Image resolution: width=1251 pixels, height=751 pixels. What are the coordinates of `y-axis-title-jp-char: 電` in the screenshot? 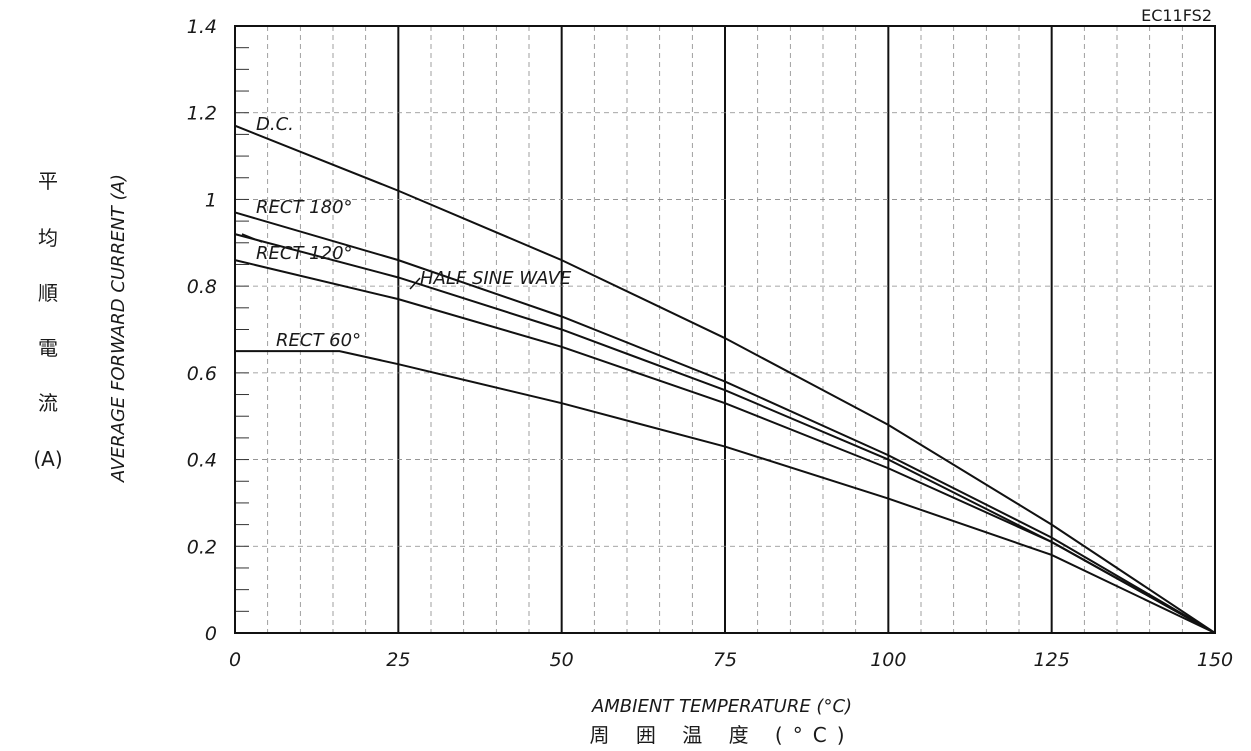 It's located at (48, 348).